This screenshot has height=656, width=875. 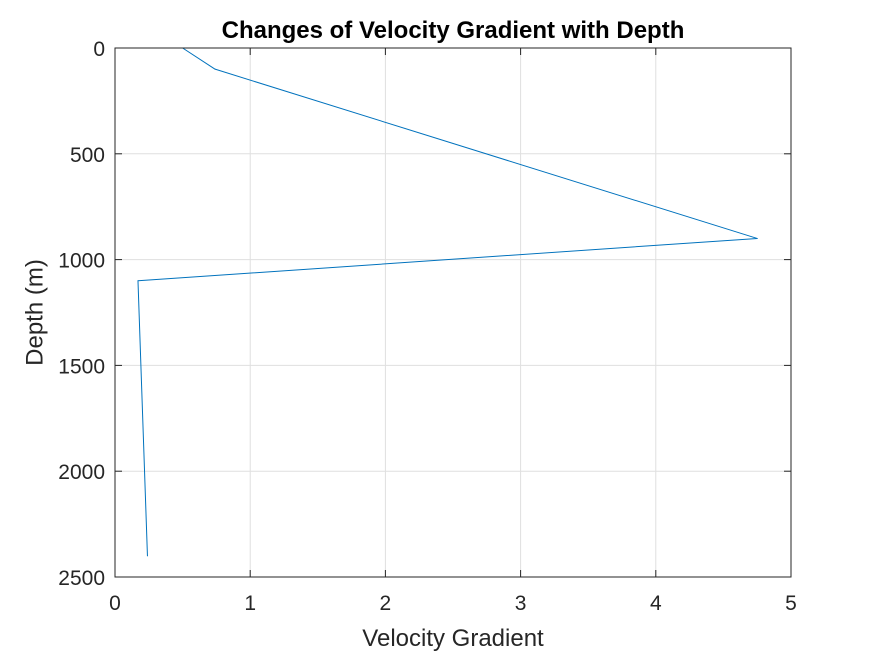 What do you see at coordinates (81, 578) in the screenshot?
I see `y-tick-label: 2500` at bounding box center [81, 578].